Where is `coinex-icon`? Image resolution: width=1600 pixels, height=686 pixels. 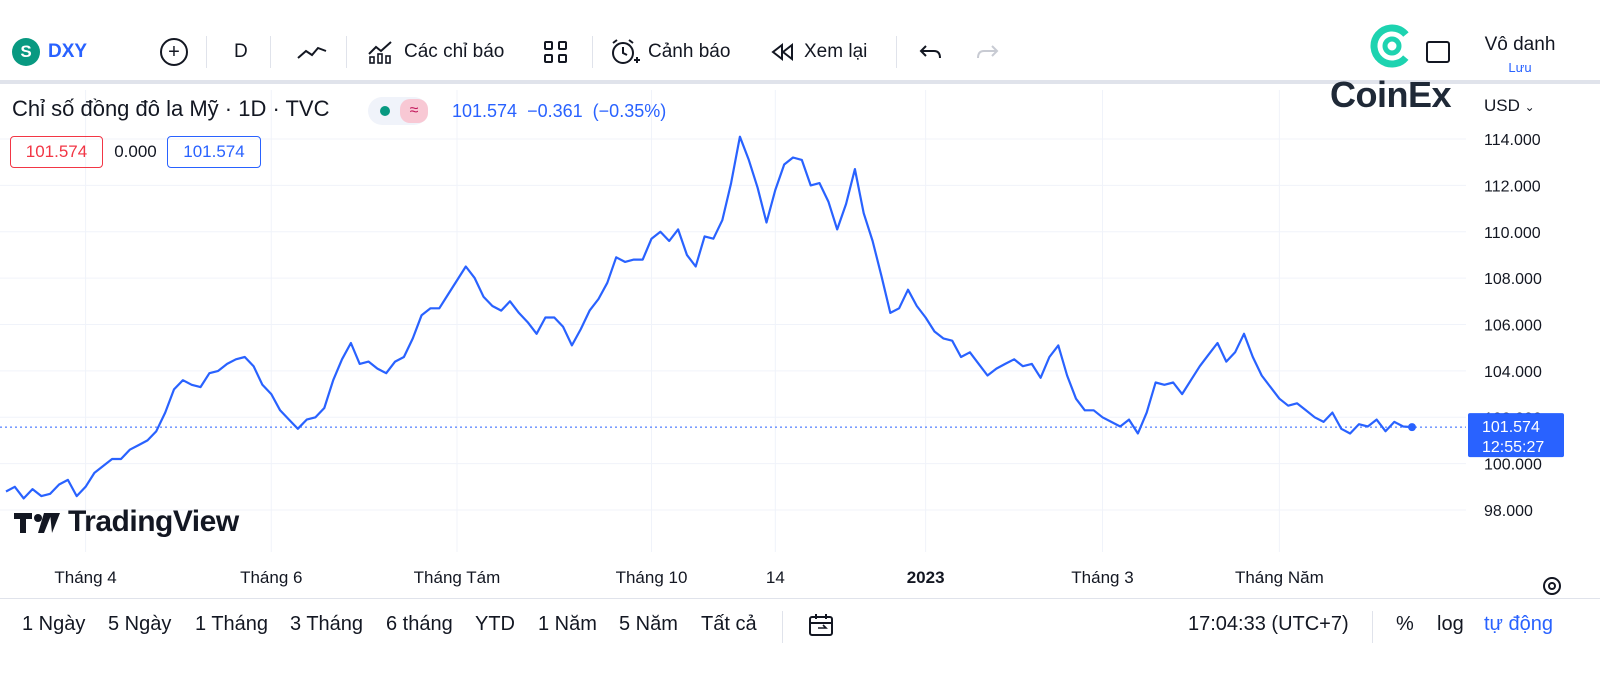 coinex-icon is located at coordinates (1392, 46).